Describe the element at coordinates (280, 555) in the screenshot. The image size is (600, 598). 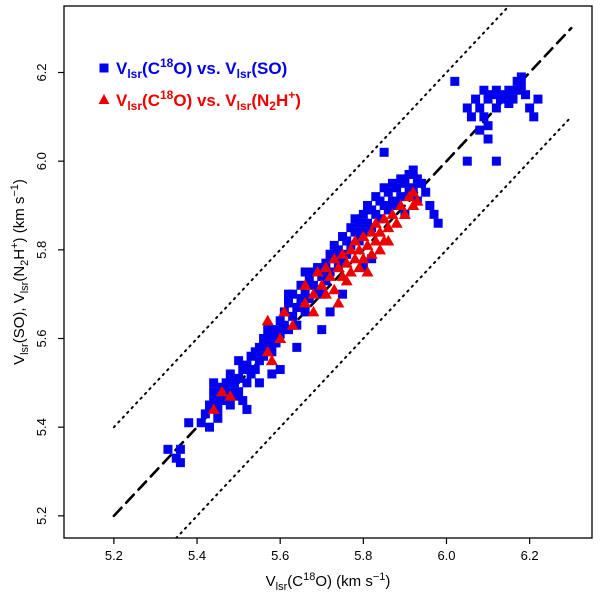
I see `x-tick-label: 5.6` at that location.